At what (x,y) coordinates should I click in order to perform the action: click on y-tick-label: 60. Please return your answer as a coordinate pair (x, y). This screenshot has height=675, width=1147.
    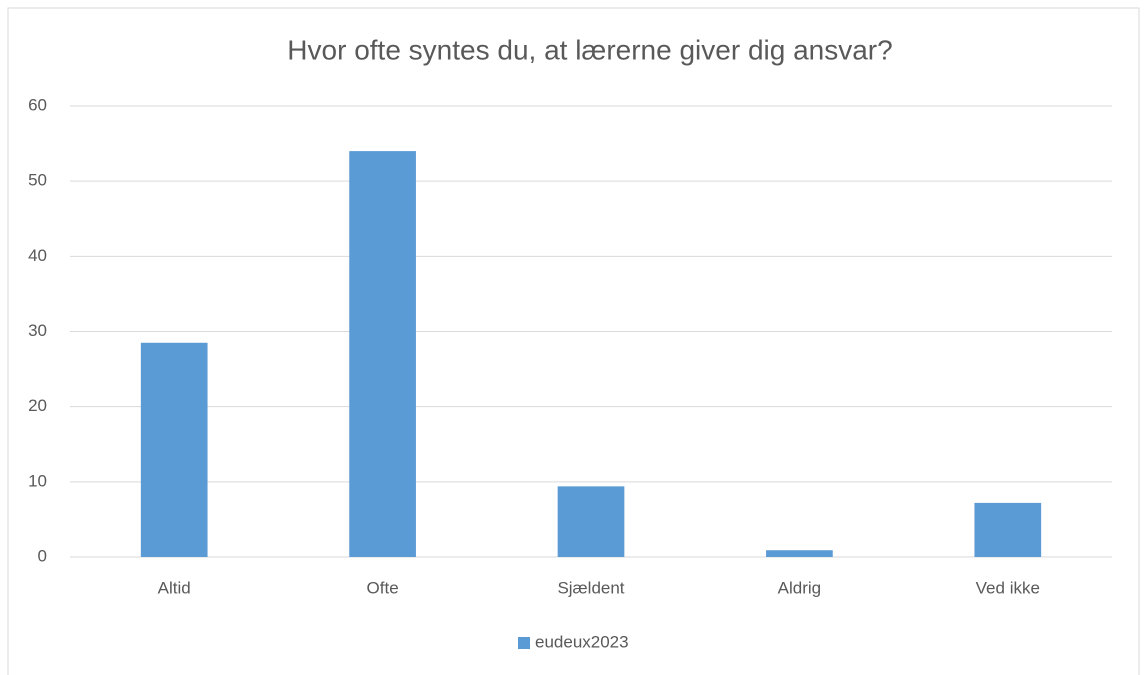
    Looking at the image, I should click on (37, 104).